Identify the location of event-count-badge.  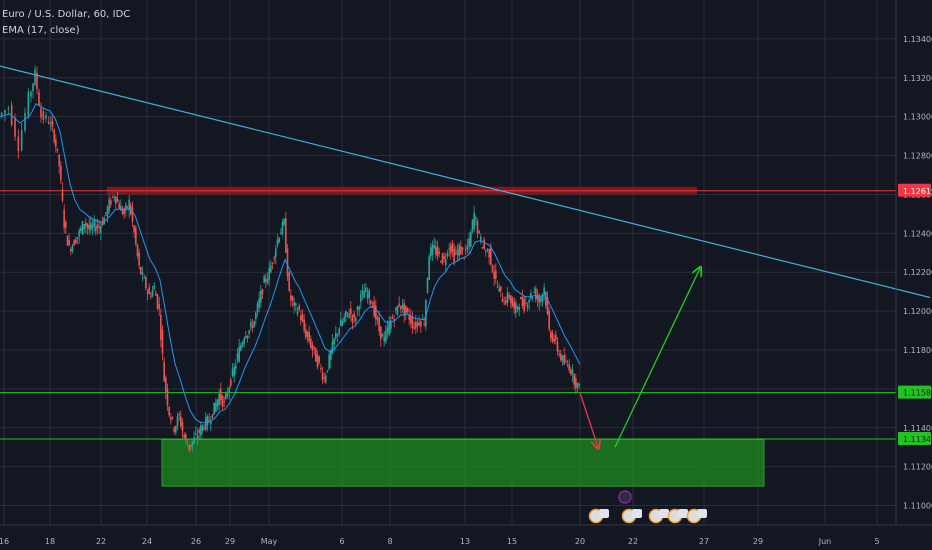
(683, 513).